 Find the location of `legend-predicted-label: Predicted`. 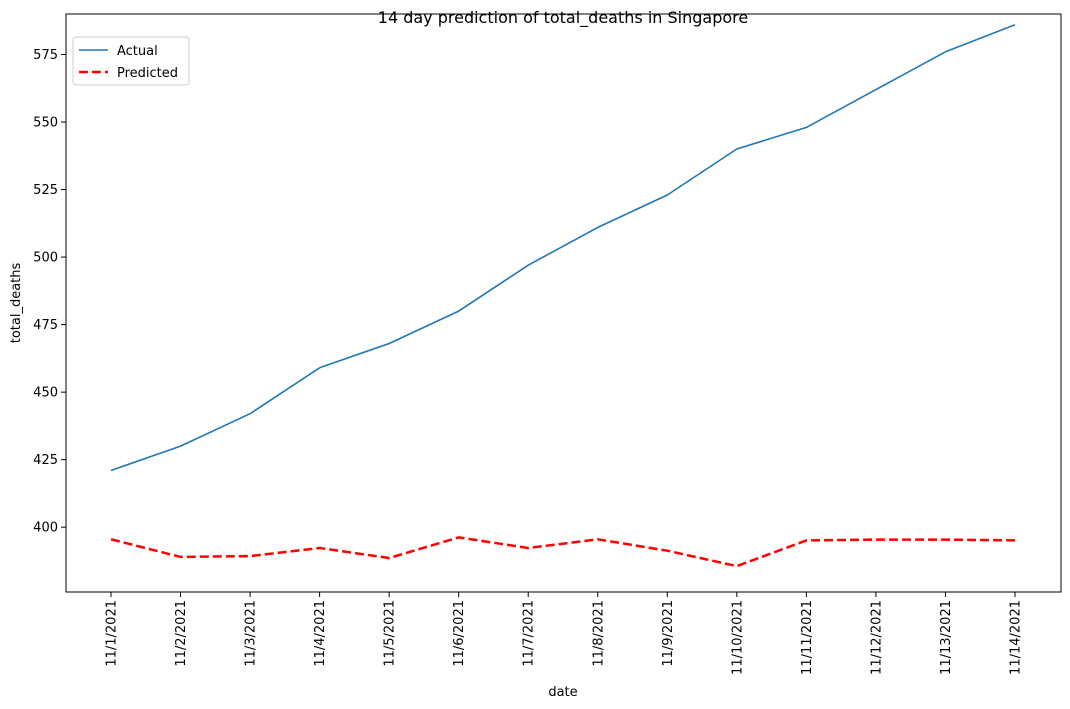

legend-predicted-label: Predicted is located at coordinates (147, 73).